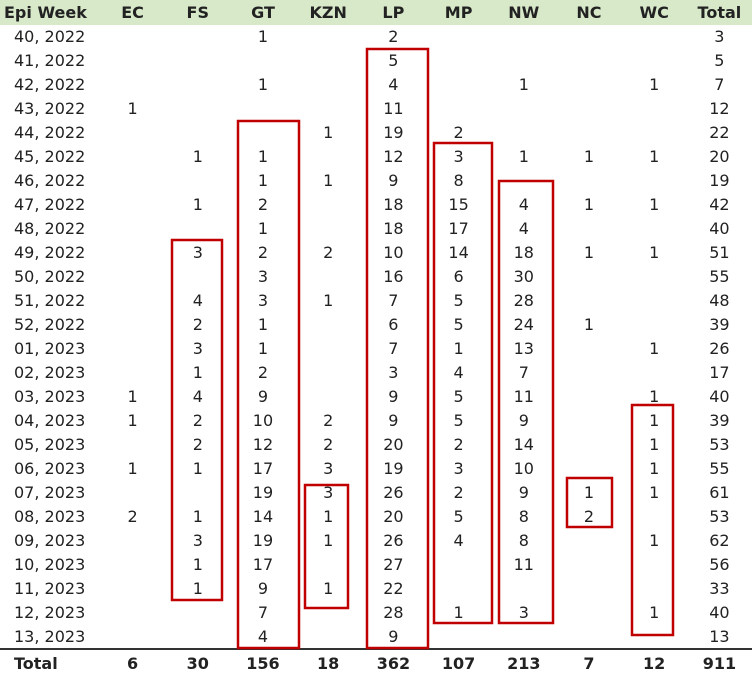 Image resolution: width=752 pixels, height=676 pixels. I want to click on row-label: 49, 2022, so click(50, 252).